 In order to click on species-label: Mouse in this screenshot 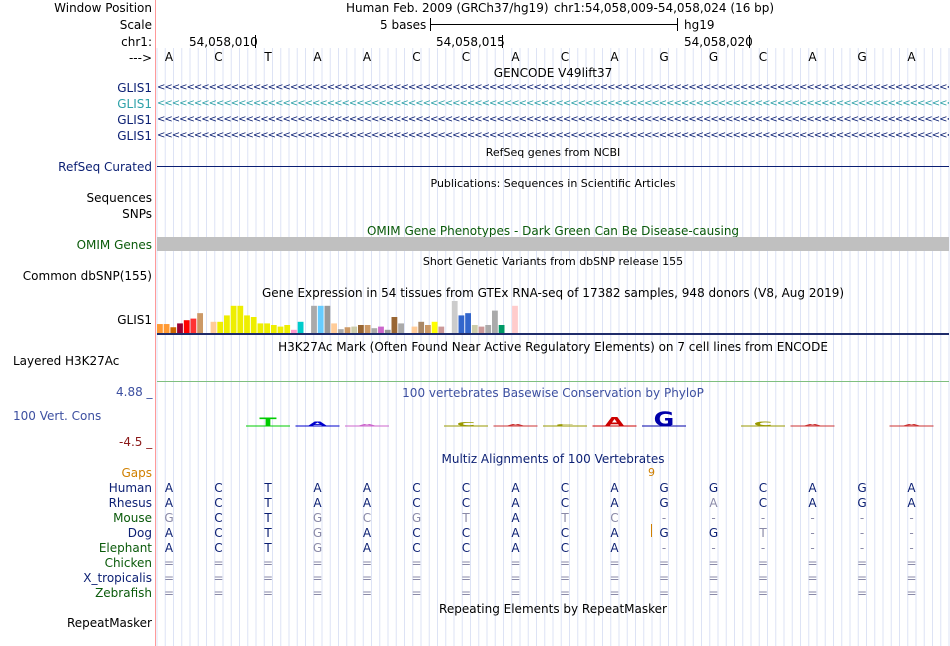, I will do `click(132, 518)`.